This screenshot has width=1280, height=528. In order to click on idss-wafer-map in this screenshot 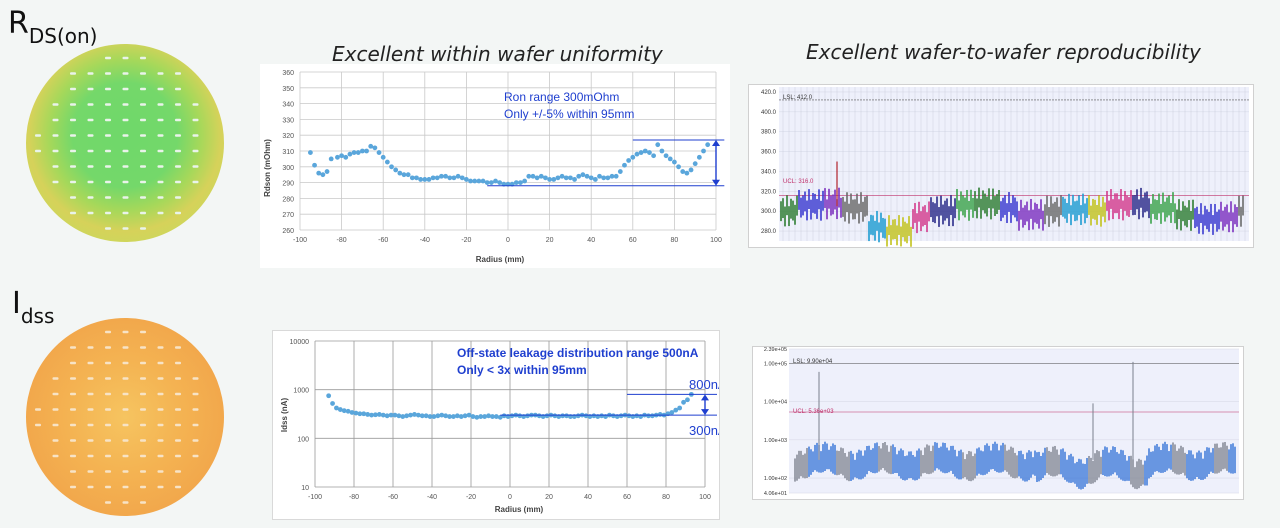, I will do `click(125, 417)`.